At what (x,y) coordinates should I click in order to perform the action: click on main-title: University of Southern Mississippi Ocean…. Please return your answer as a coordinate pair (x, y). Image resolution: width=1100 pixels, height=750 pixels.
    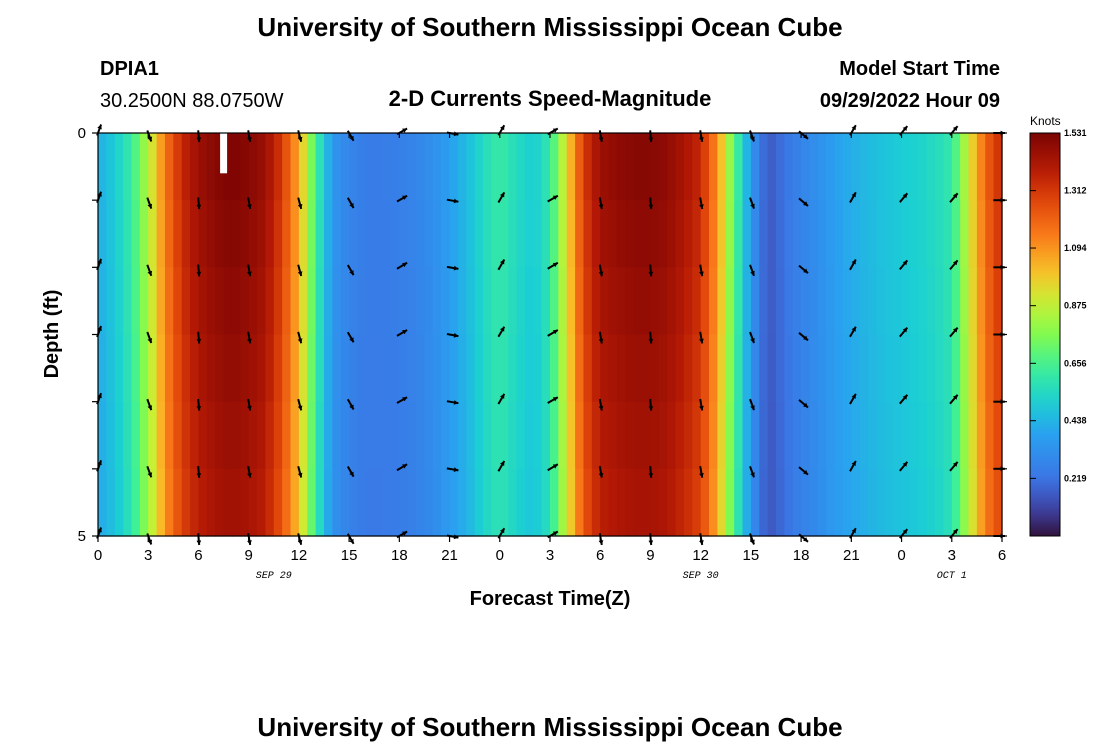
    Looking at the image, I should click on (549, 27).